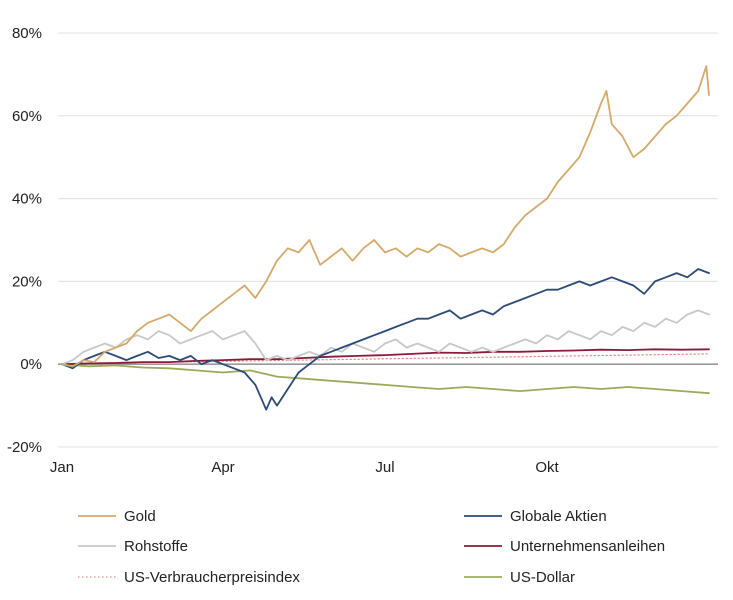 The width and height of the screenshot is (733, 600). Describe the element at coordinates (587, 546) in the screenshot. I see `legend-label: Unternehmensanleihen` at that location.